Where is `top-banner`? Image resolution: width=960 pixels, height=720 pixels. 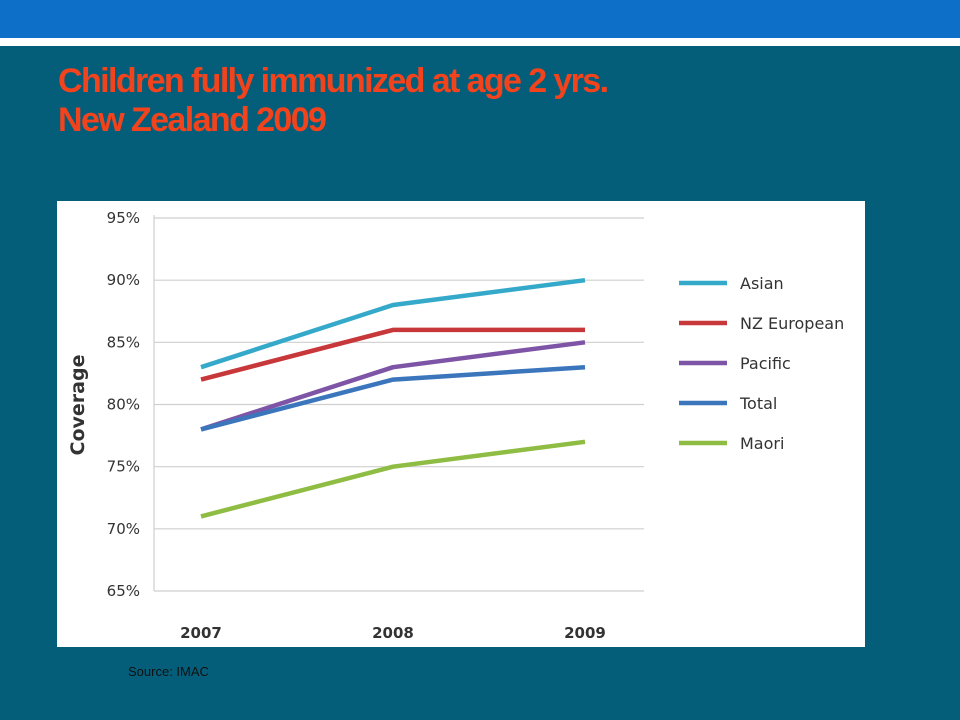 top-banner is located at coordinates (480, 19).